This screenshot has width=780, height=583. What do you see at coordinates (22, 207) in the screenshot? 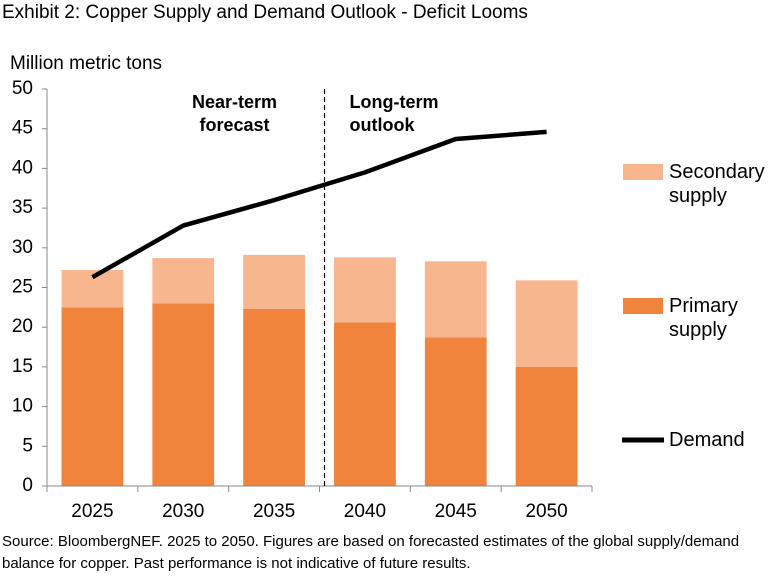
I see `y-tick-label: 35` at bounding box center [22, 207].